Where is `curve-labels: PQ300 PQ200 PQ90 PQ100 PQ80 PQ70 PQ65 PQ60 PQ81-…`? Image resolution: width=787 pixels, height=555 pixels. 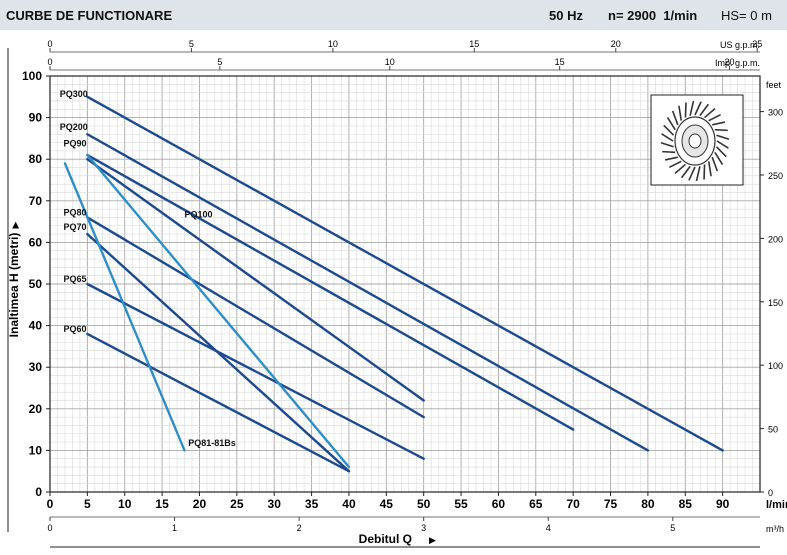
curve-labels: PQ300 PQ200 PQ90 PQ100 PQ80 PQ70 PQ65 PQ60 PQ81-… is located at coordinates (148, 268).